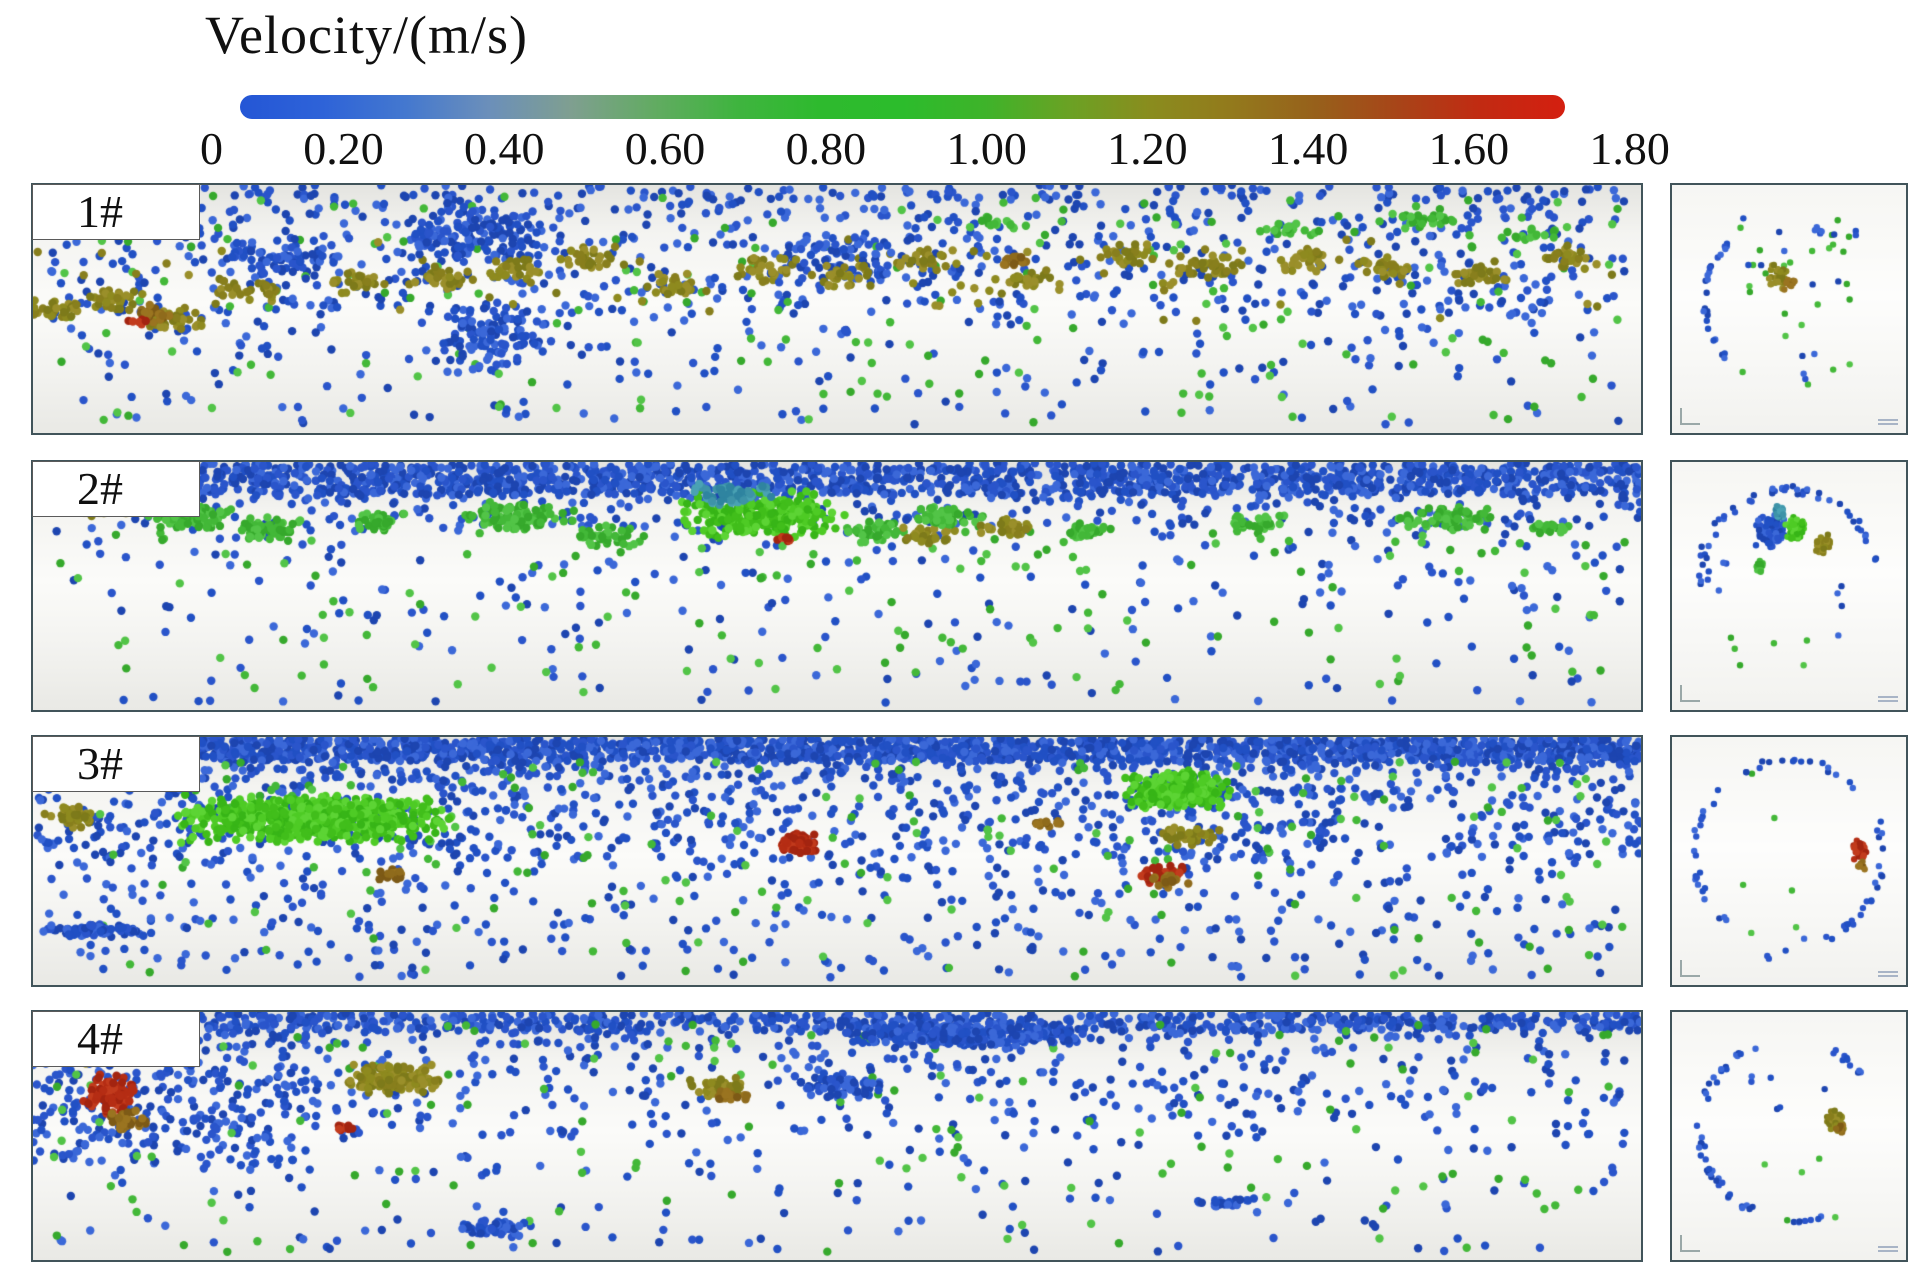 Image resolution: width=1910 pixels, height=1276 pixels. I want to click on panel-4-end-canvas, so click(1789, 1136).